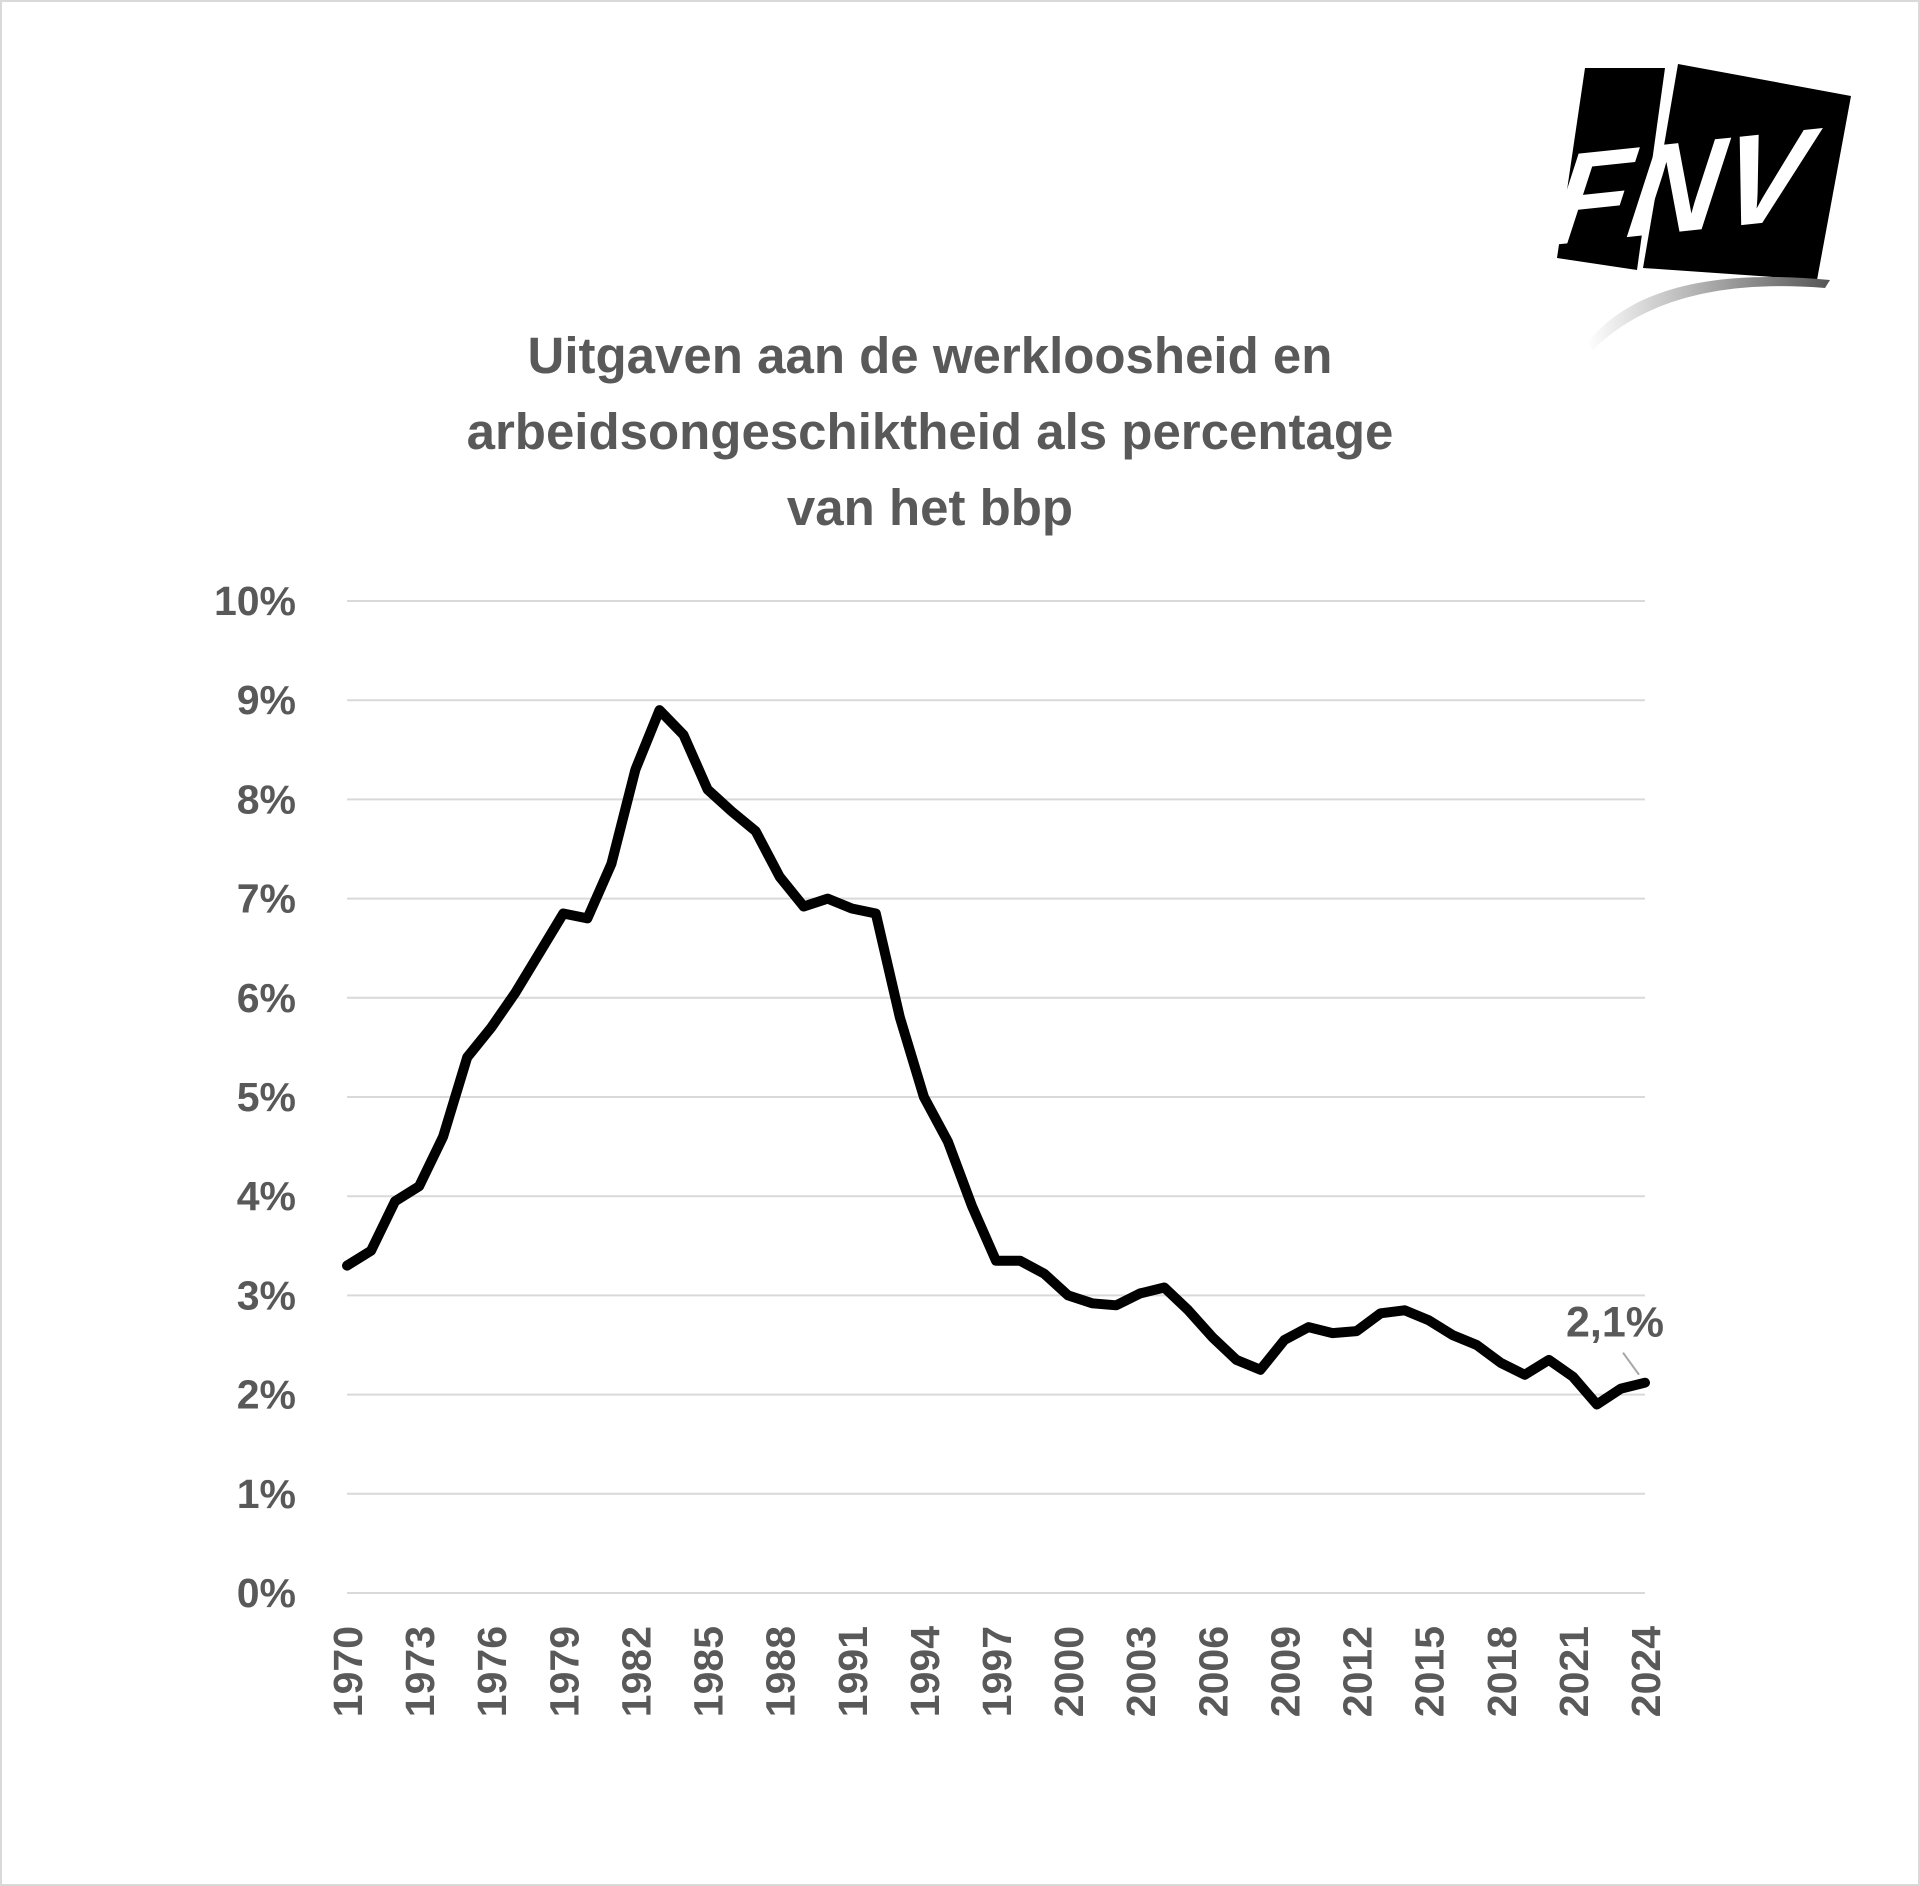 This screenshot has height=1886, width=1920. I want to click on x-tick-label: 1988, so click(781, 1671).